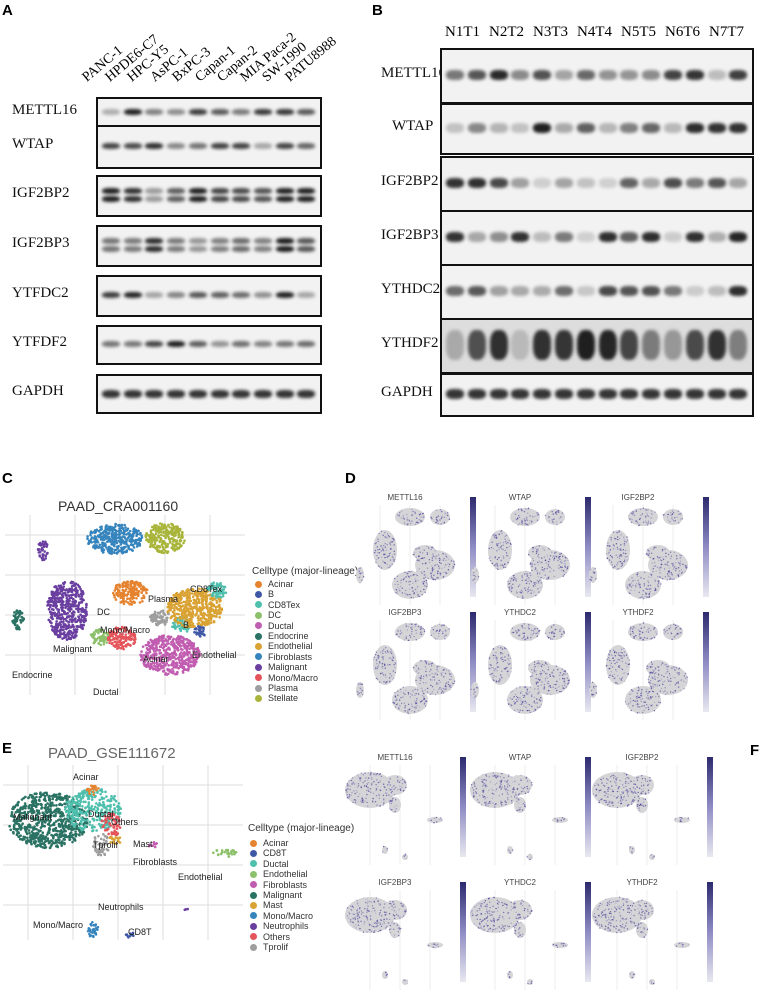 Image resolution: width=767 pixels, height=1000 pixels. Describe the element at coordinates (186, 625) in the screenshot. I see `cluster-label: B` at that location.